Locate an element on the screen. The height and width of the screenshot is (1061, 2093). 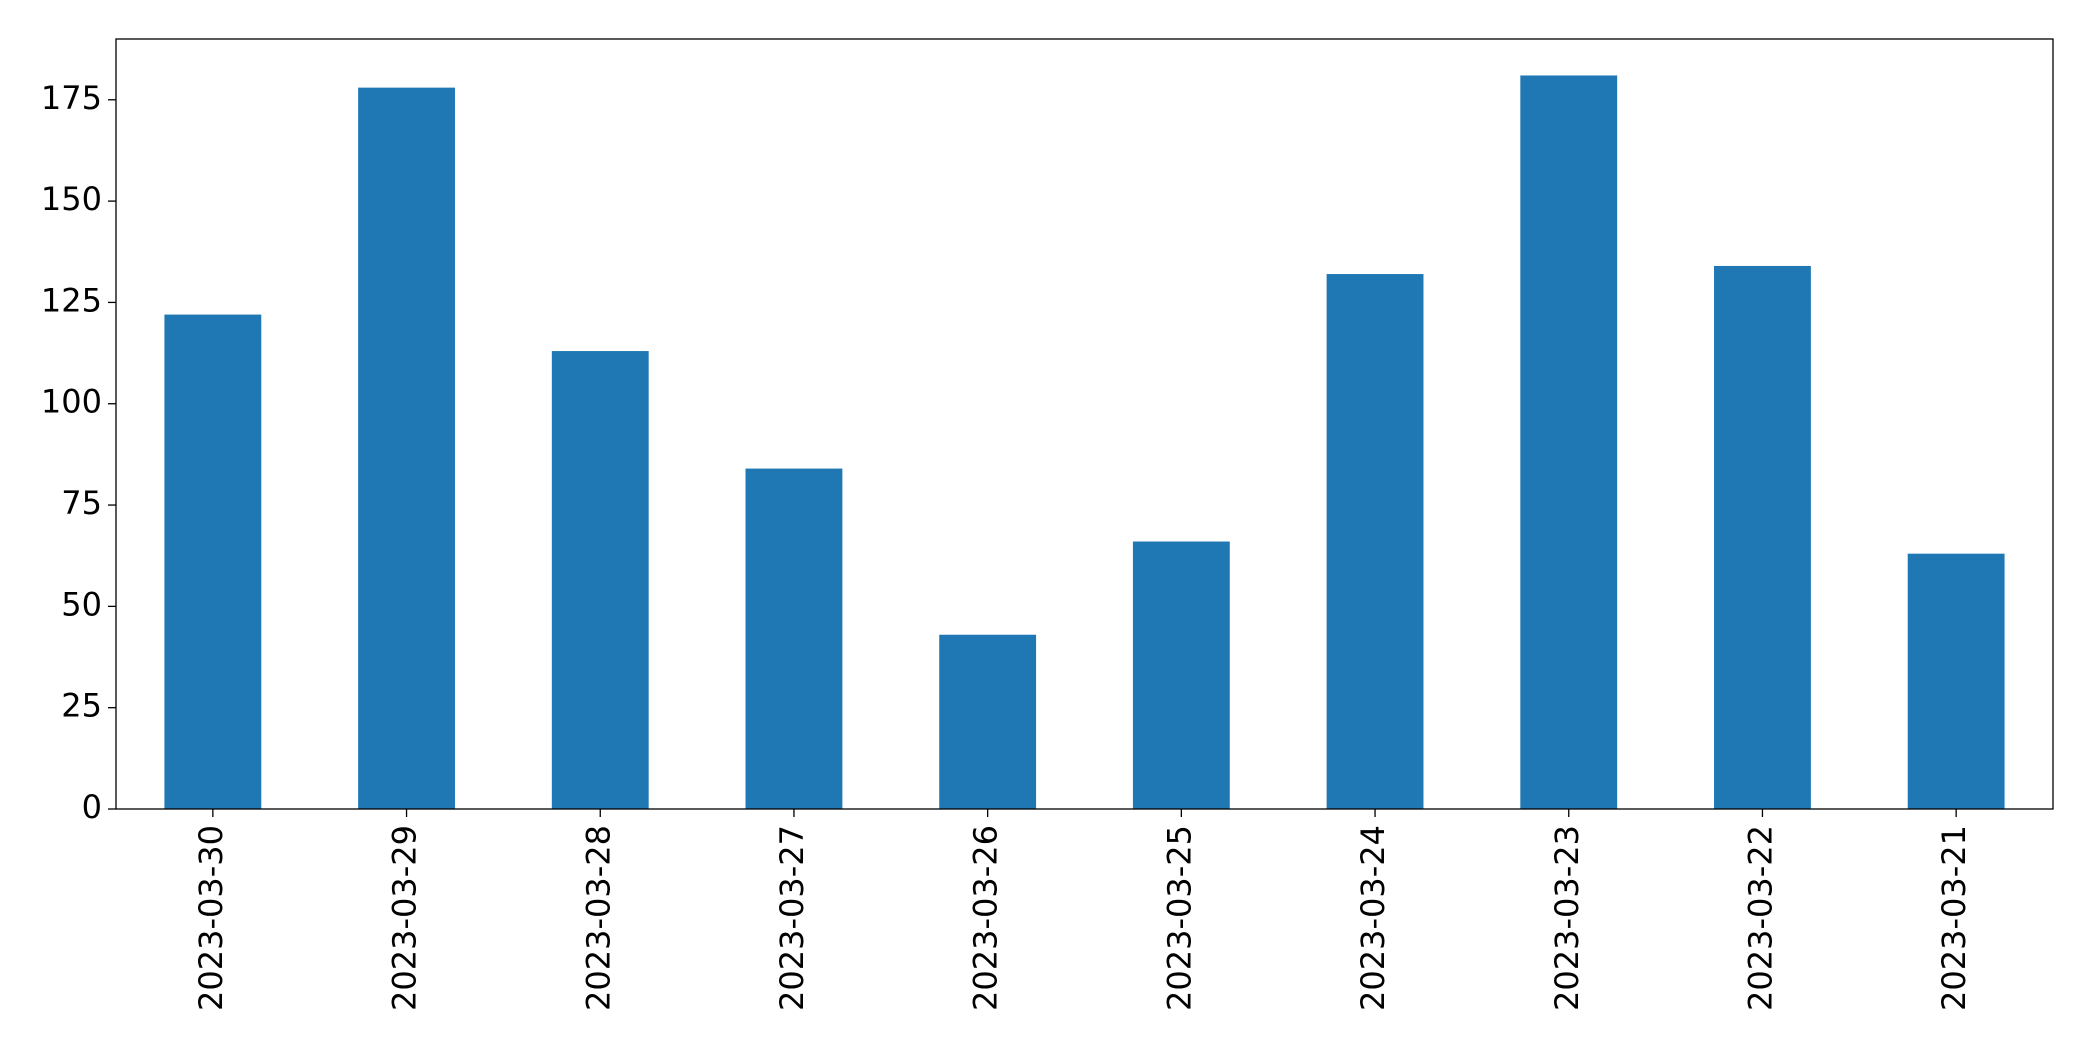
x-tick-label: 2023-03-26 is located at coordinates (986, 918).